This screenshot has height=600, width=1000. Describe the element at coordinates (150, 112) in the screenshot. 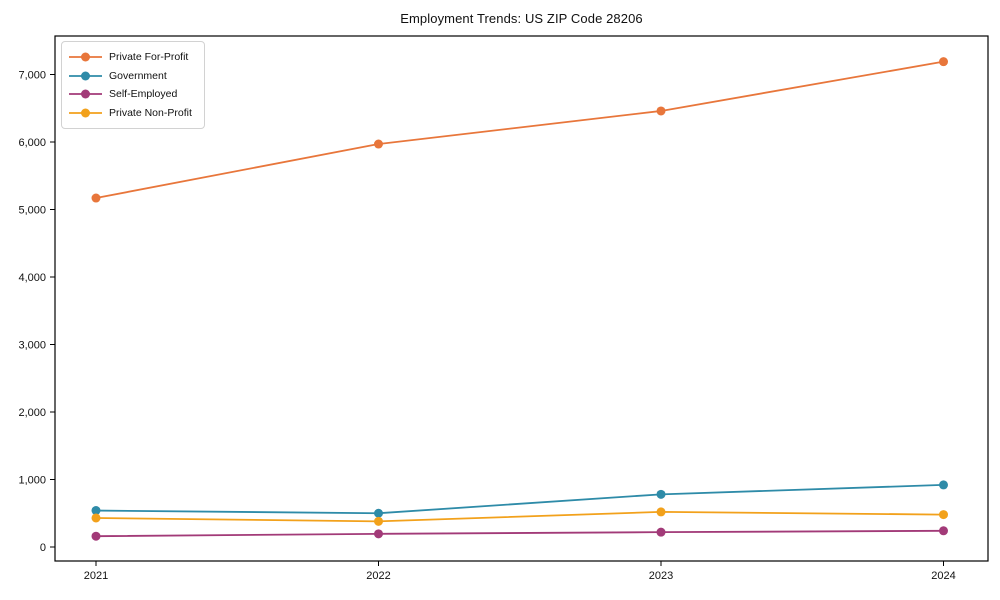

I see `legend-item-label: Private Non-Profit` at that location.